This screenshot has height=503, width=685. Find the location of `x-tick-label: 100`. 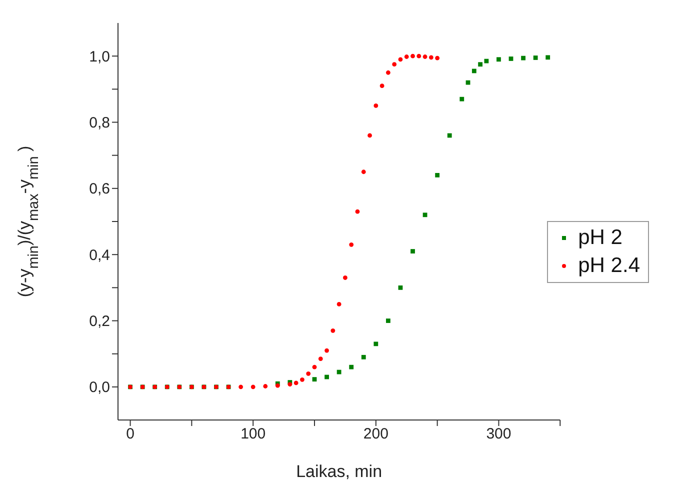

x-tick-label: 100 is located at coordinates (253, 434).